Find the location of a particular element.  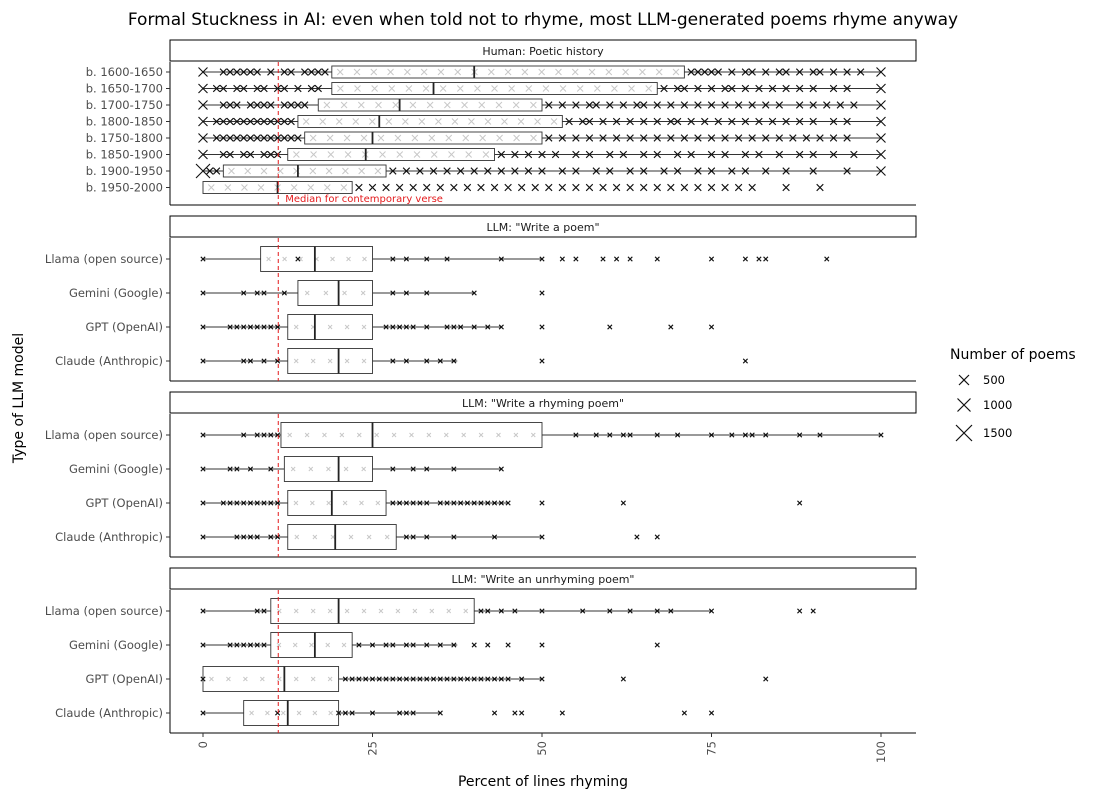

y-tick-label: b. 1950-2000 is located at coordinates (124, 188).